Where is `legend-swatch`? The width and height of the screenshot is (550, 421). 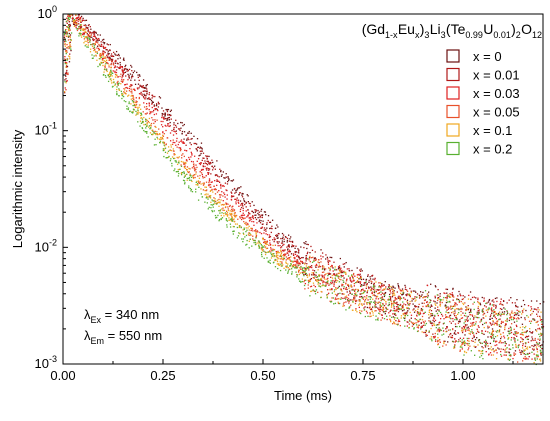
legend-swatch is located at coordinates (453, 148).